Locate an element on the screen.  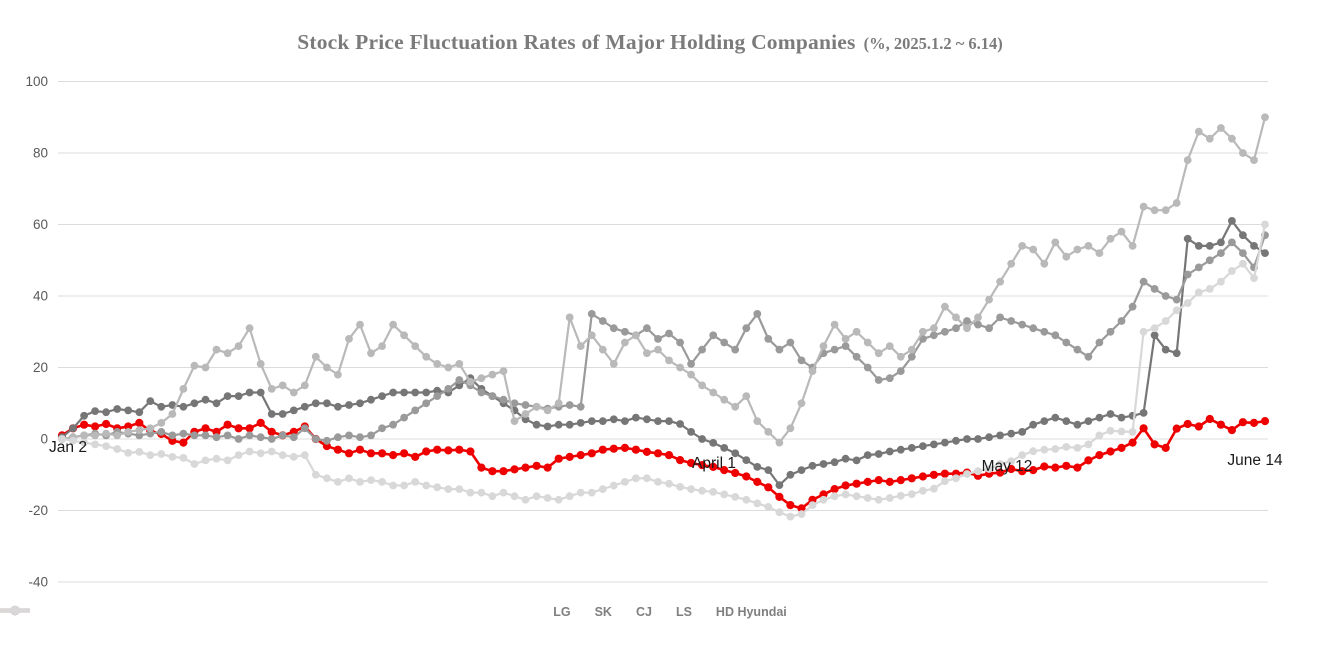
y-tick-label: 40 is located at coordinates (40, 296).